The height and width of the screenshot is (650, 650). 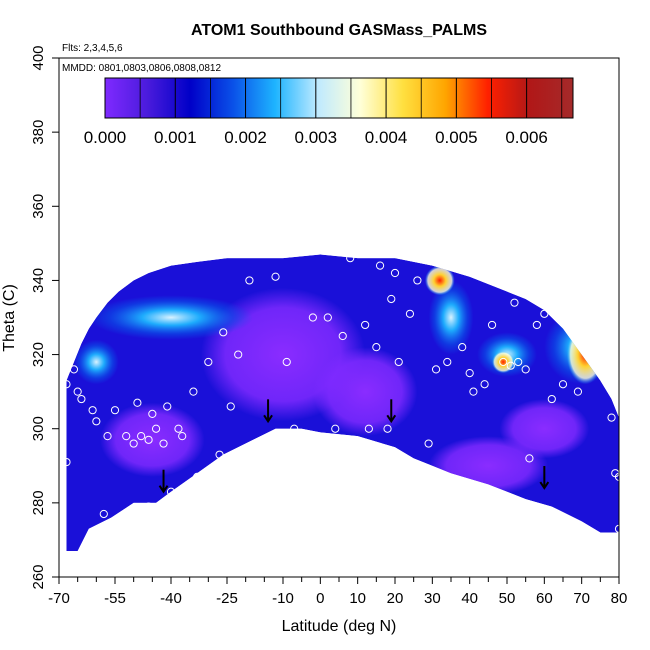 I want to click on x-tick-label: -25, so click(x=227, y=598).